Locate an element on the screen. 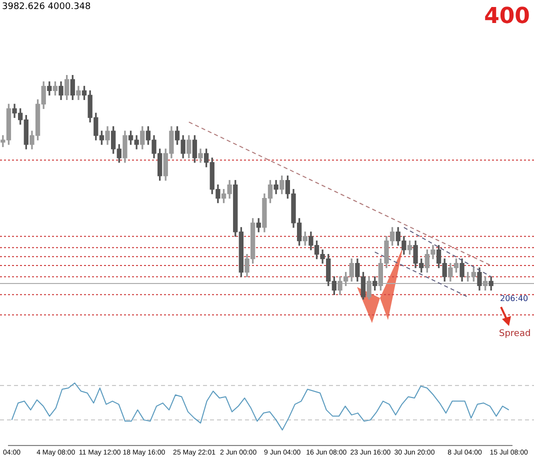 This screenshot has width=534, height=462. text: 206:40 is located at coordinates (514, 298).